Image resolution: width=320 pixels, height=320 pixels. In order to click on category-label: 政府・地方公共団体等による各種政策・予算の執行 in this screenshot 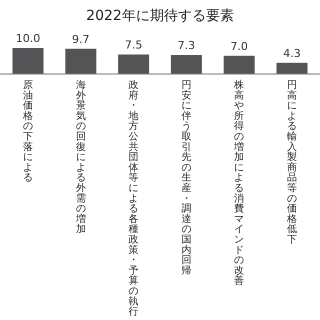, I will do `click(133, 199)`.